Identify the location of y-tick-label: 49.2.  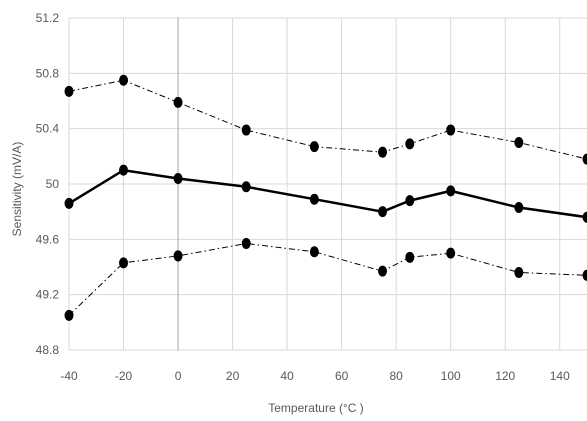
(48, 295).